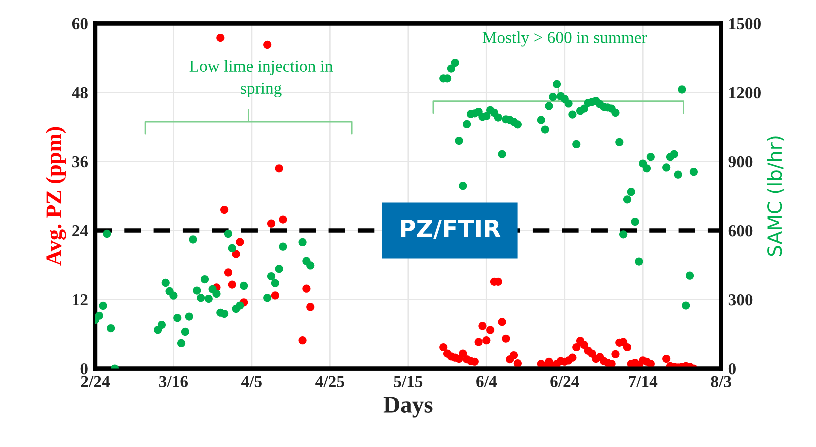 The width and height of the screenshot is (816, 447). I want to click on y2-tick-label: 300, so click(740, 300).